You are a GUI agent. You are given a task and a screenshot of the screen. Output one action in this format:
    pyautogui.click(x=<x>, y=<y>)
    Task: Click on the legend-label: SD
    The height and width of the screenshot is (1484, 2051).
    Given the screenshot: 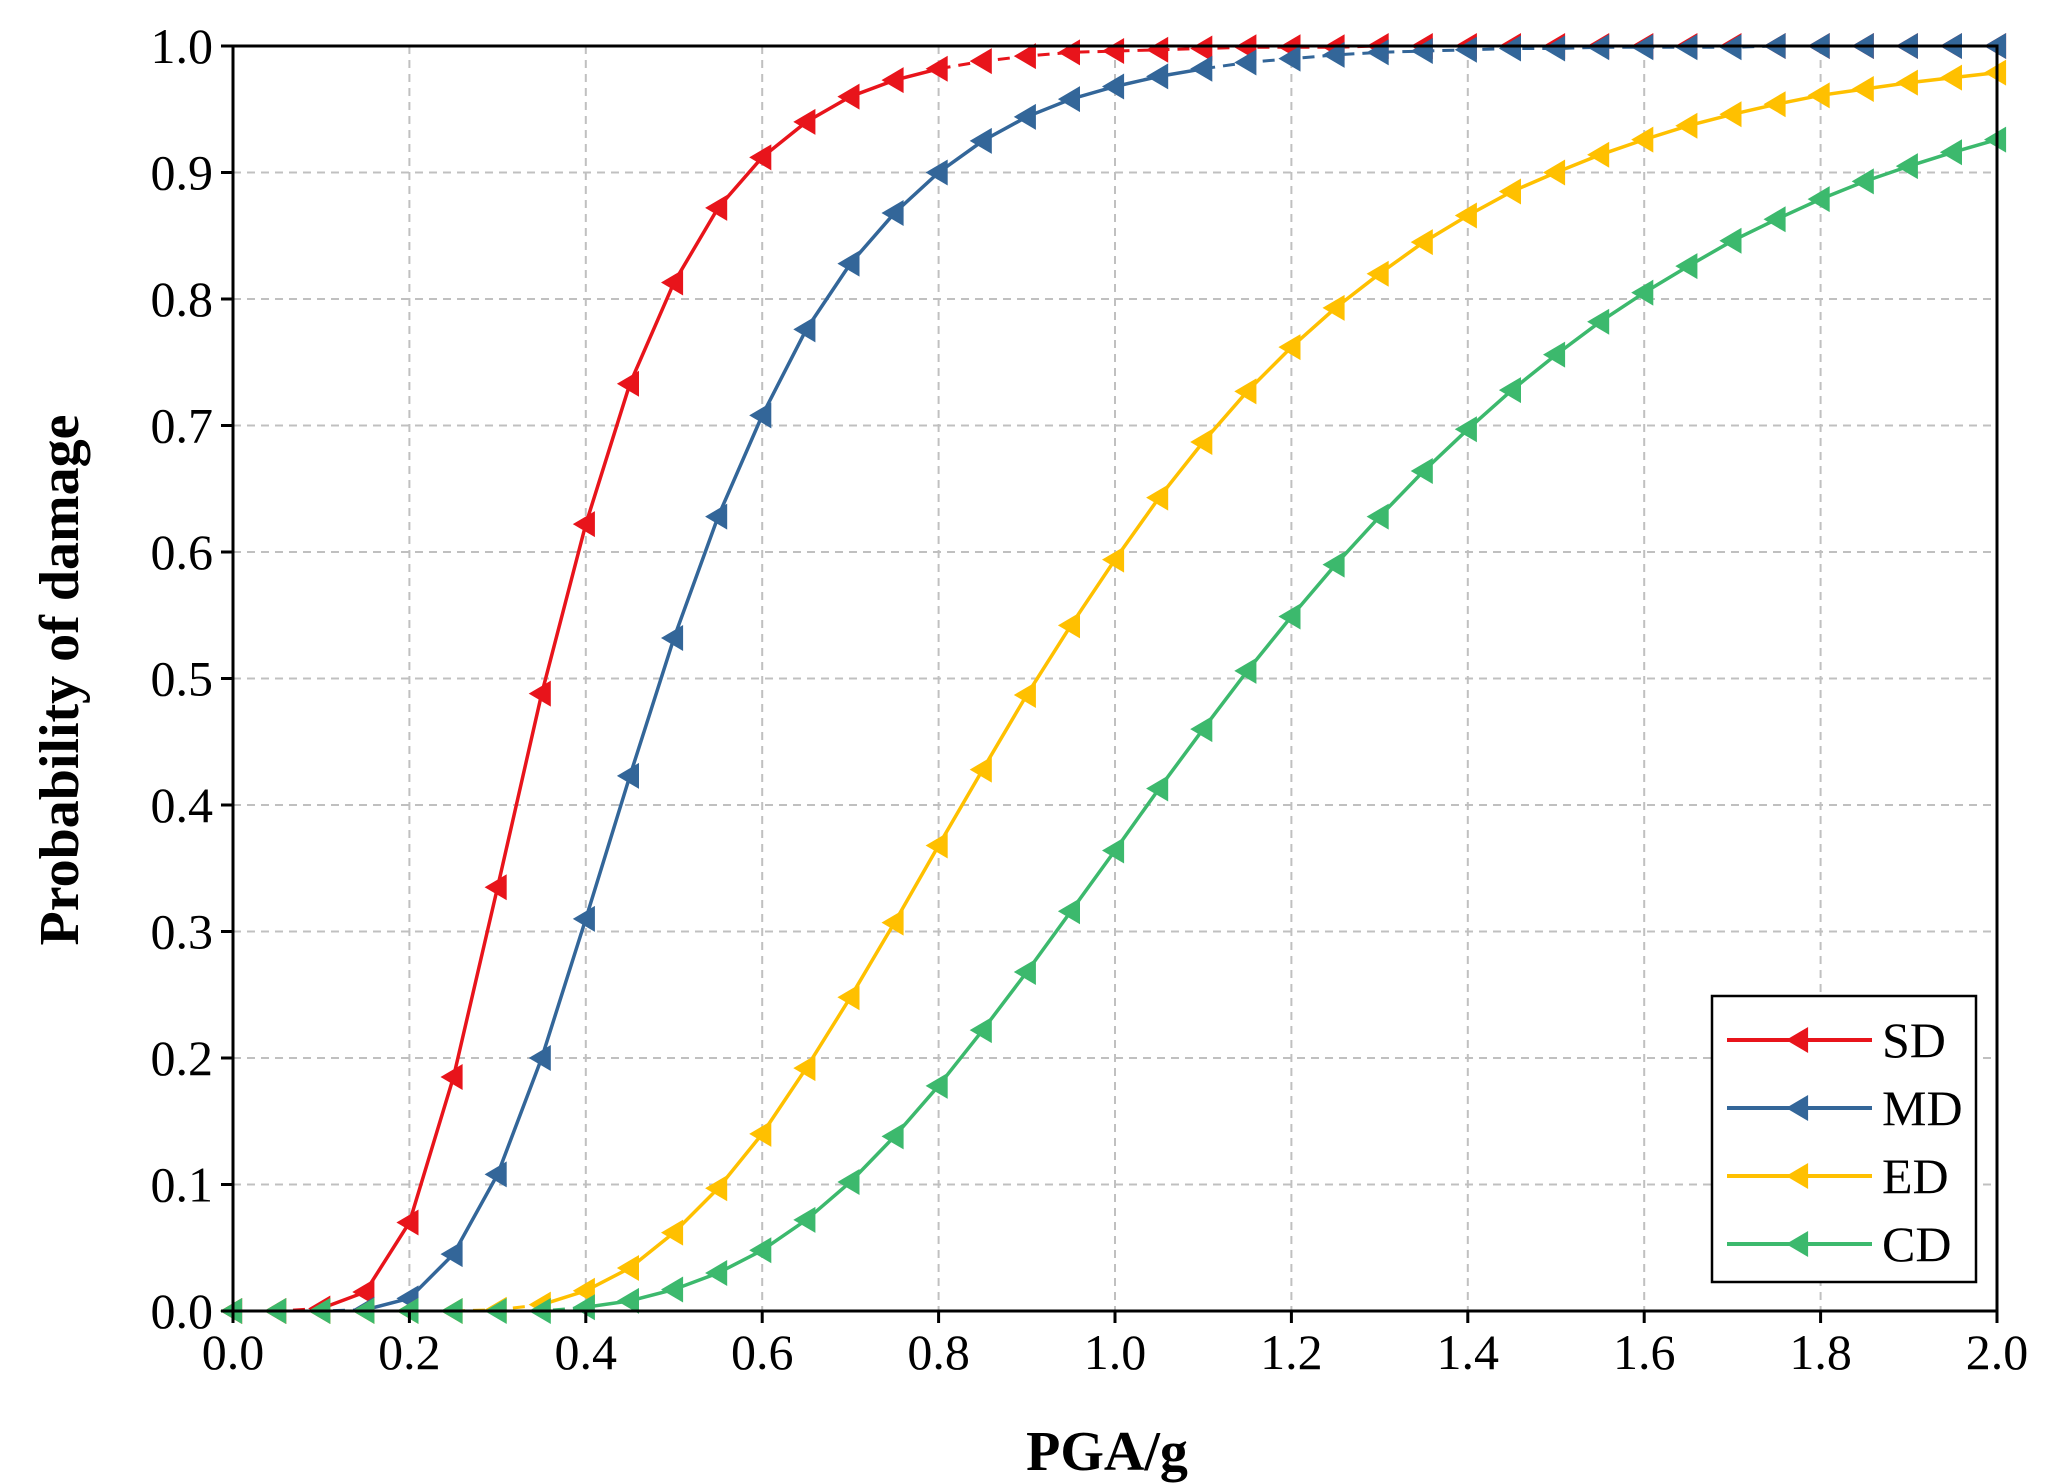 What is the action you would take?
    pyautogui.click(x=1914, y=1040)
    